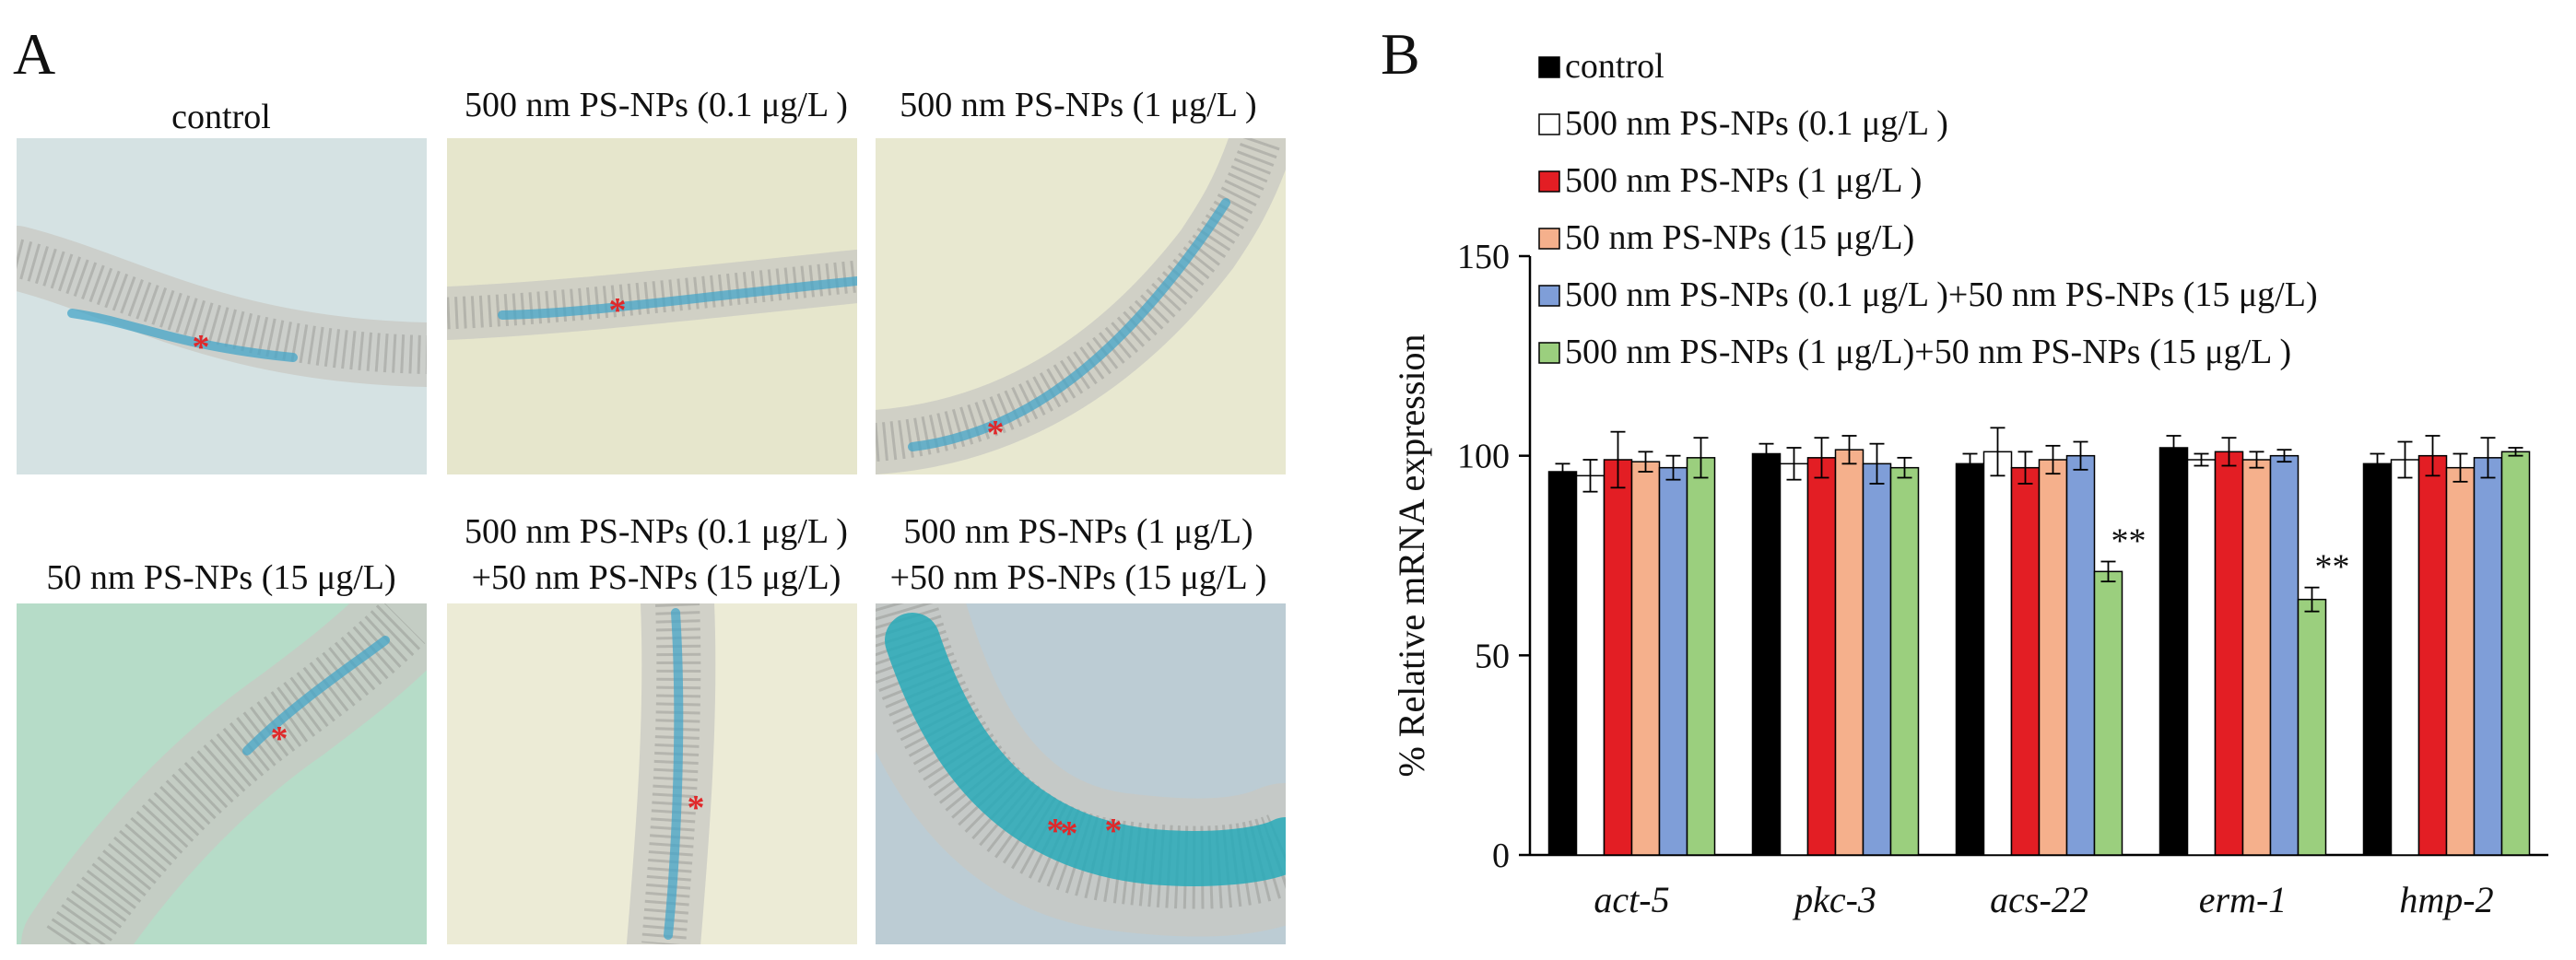 This screenshot has width=2576, height=960. Describe the element at coordinates (1078, 105) in the screenshot. I see `micrograph-caption: 500 nm PS-NPs (1 μg/L )` at that location.